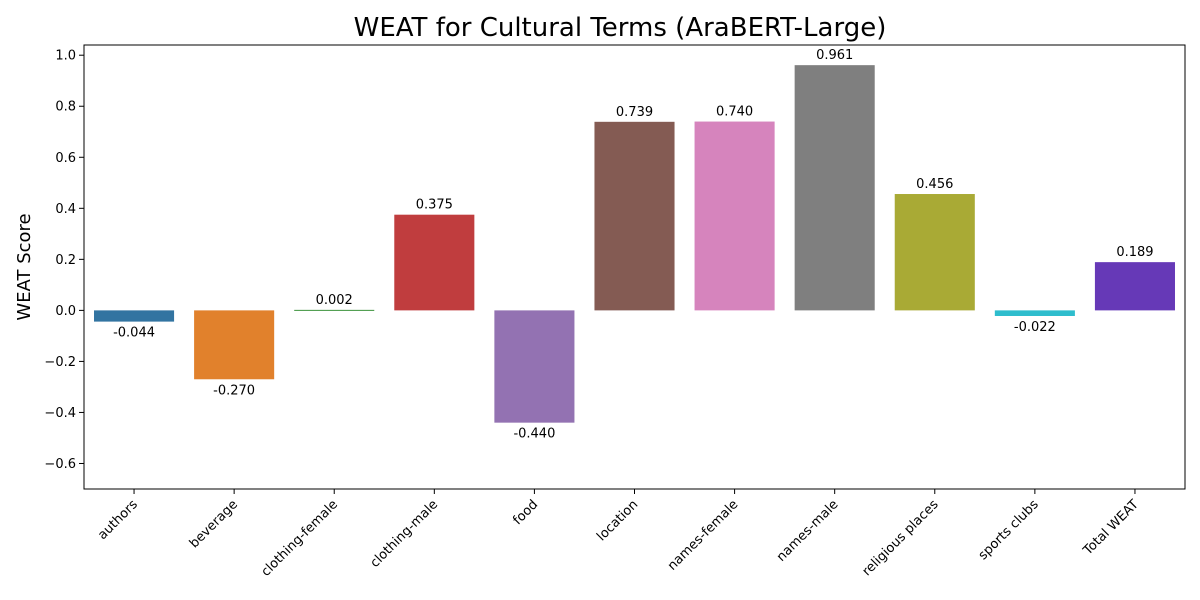 The height and width of the screenshot is (600, 1200). I want to click on y-tick-label-1: −0.4, so click(60, 413).